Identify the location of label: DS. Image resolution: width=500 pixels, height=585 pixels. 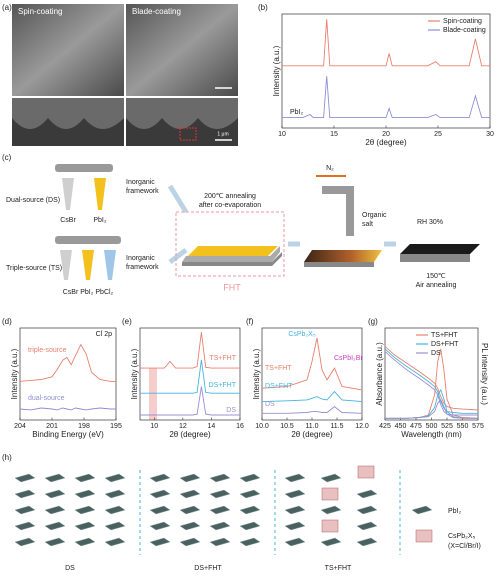
(70, 568).